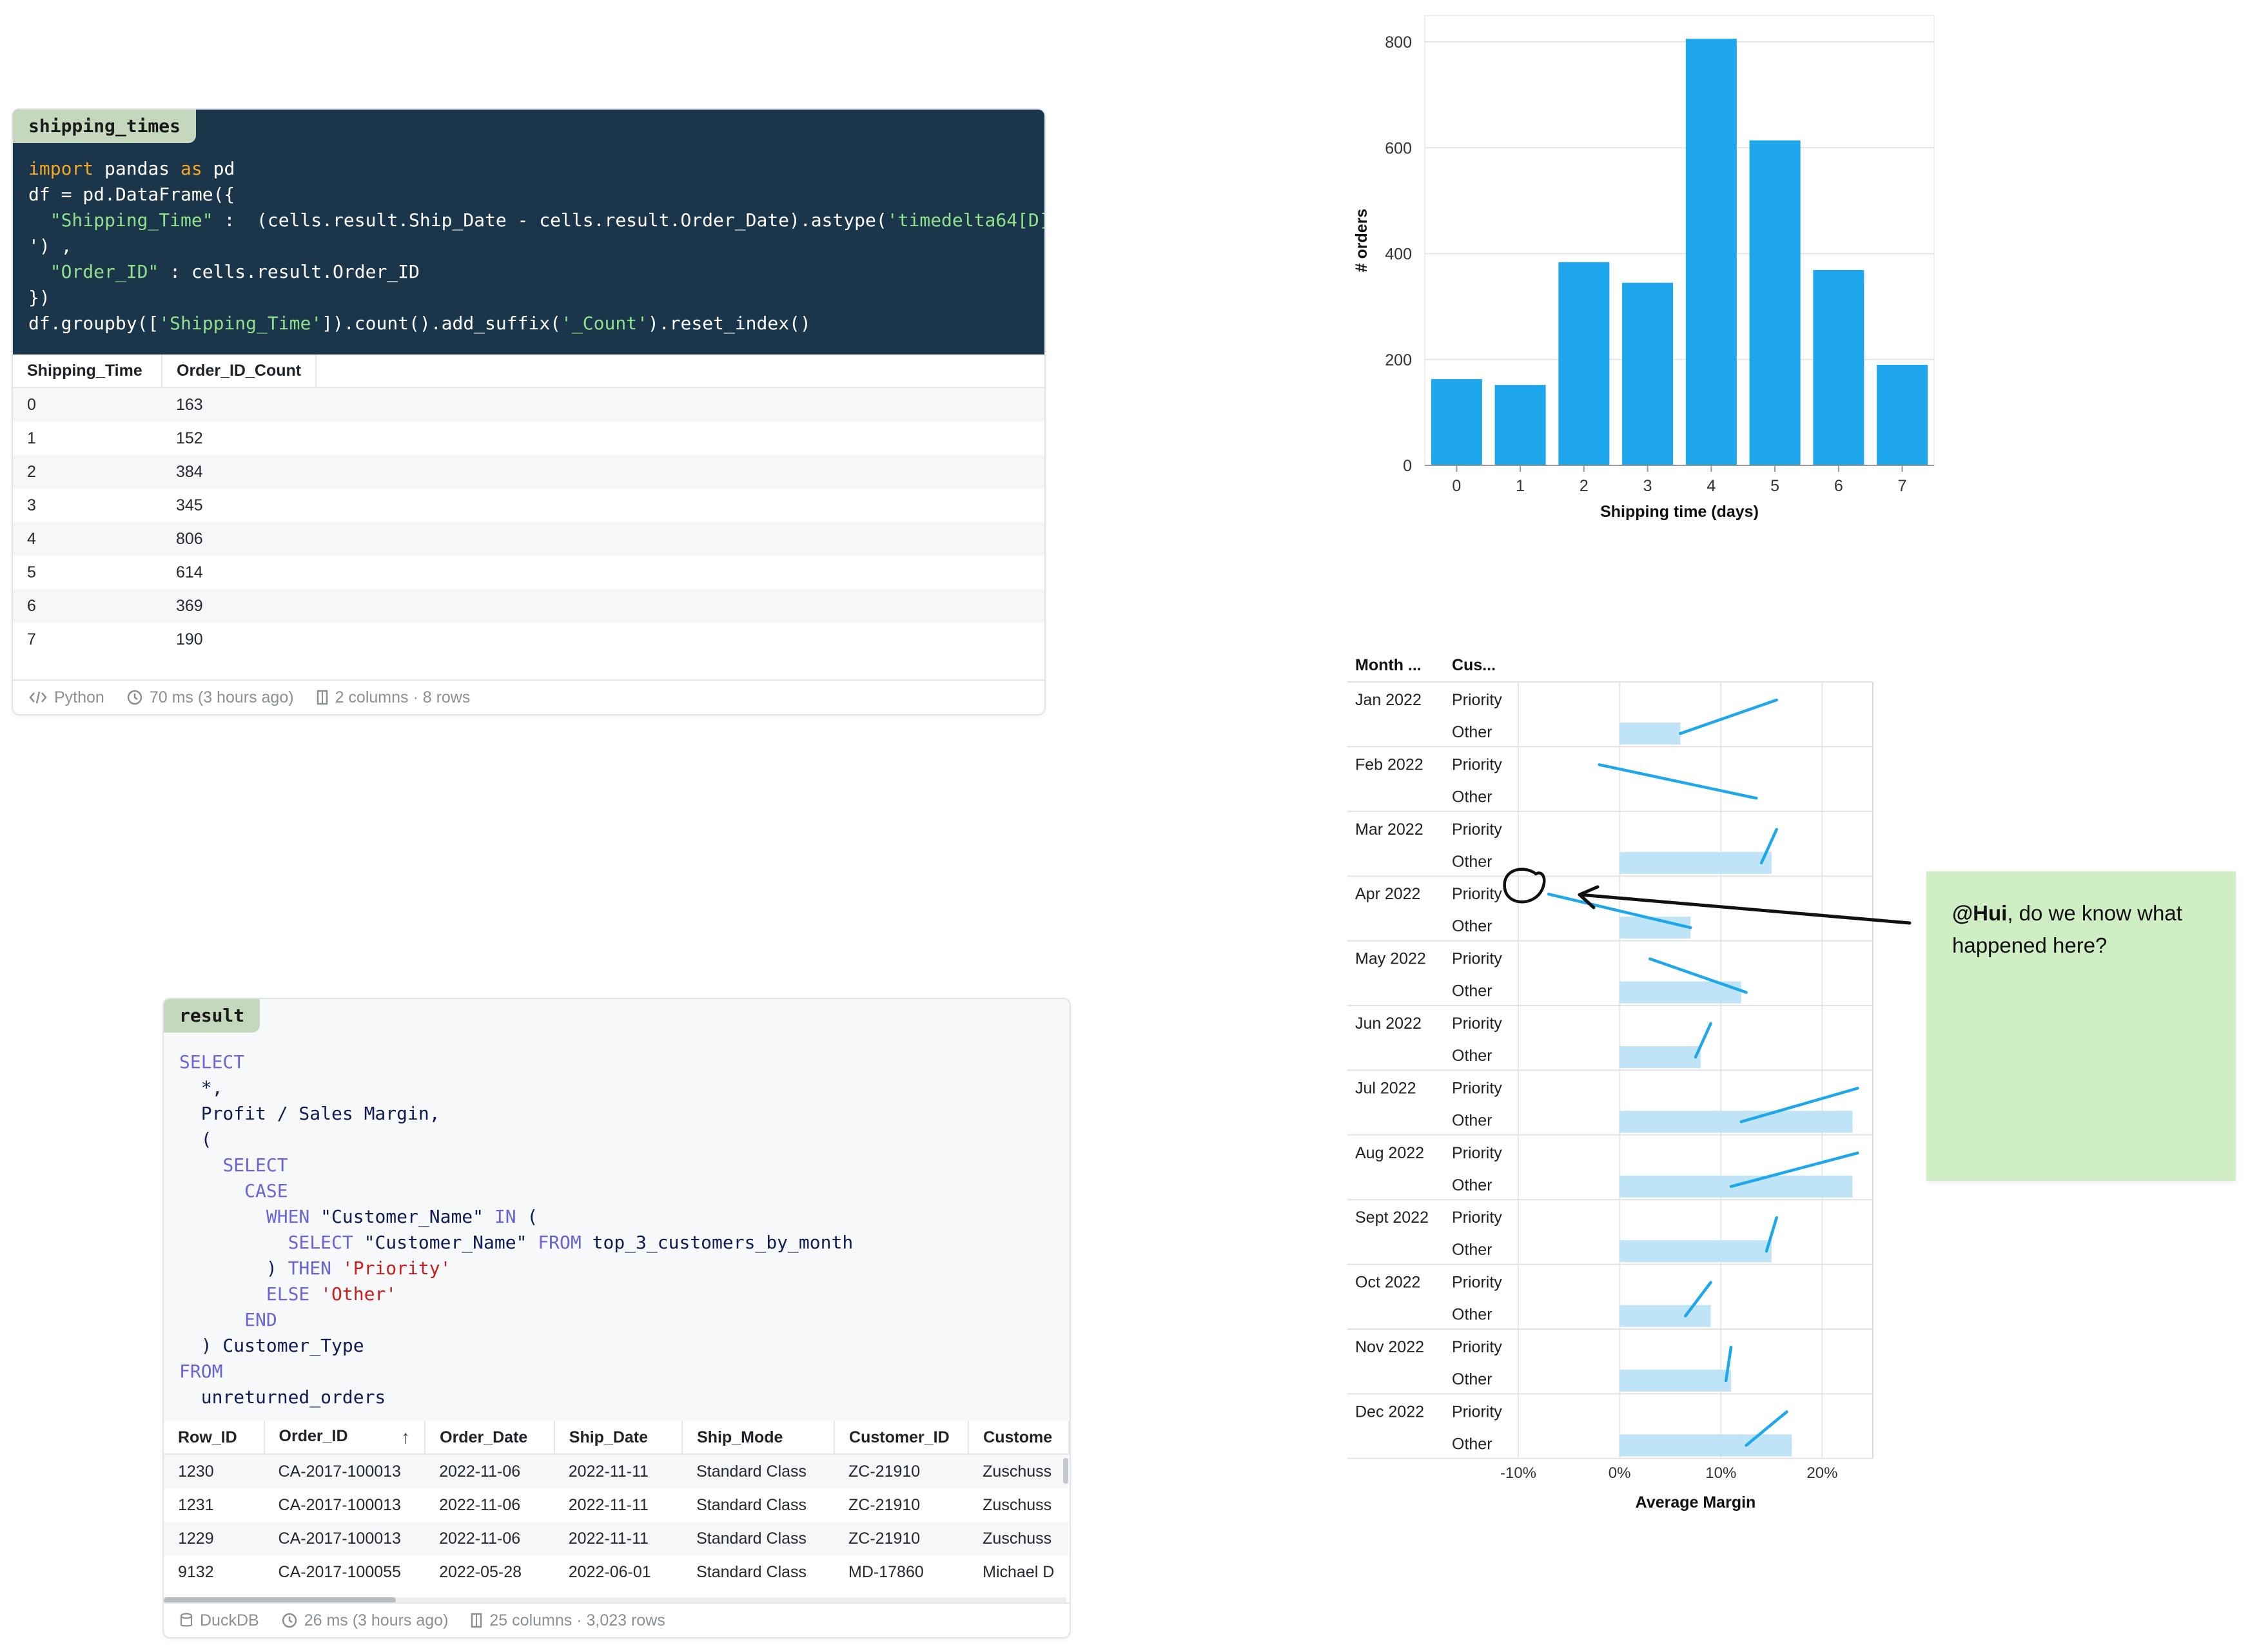 The width and height of the screenshot is (2250, 1652). I want to click on x-tick-label: 0%, so click(1620, 1473).